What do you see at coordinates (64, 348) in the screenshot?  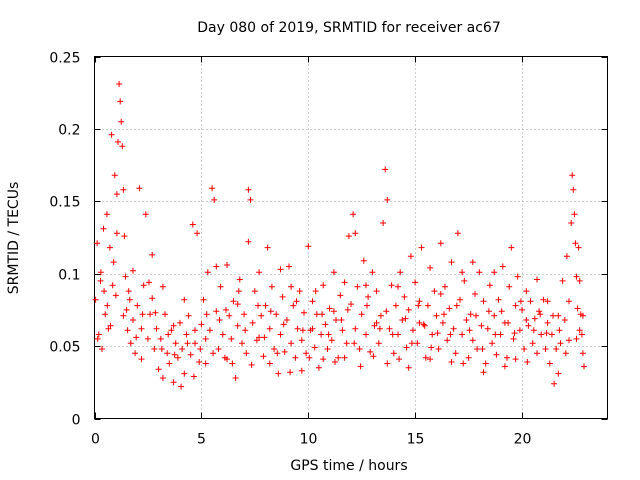 I see `y-tick-label: 0.05` at bounding box center [64, 348].